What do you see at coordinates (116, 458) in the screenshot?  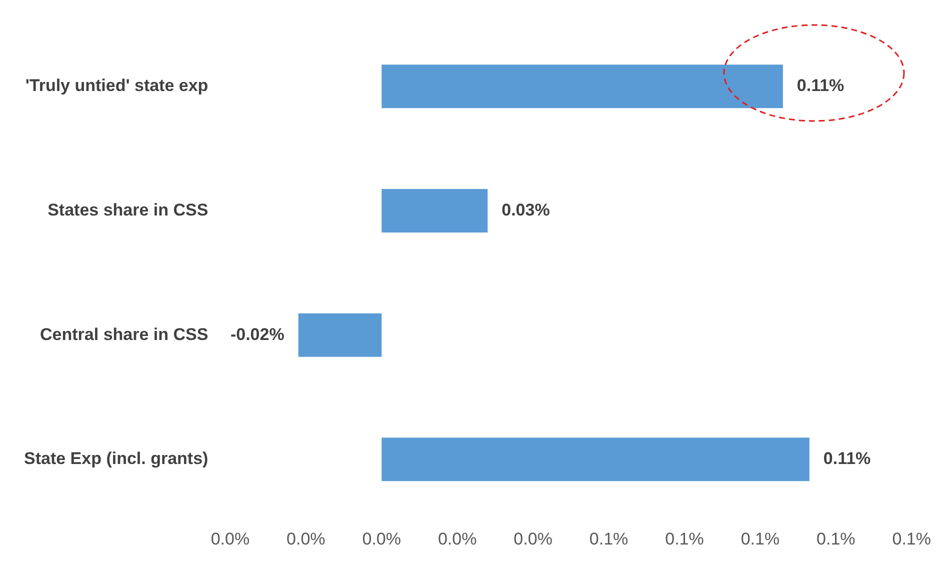 I see `y-tick-label: State Exp (incl. grants)` at bounding box center [116, 458].